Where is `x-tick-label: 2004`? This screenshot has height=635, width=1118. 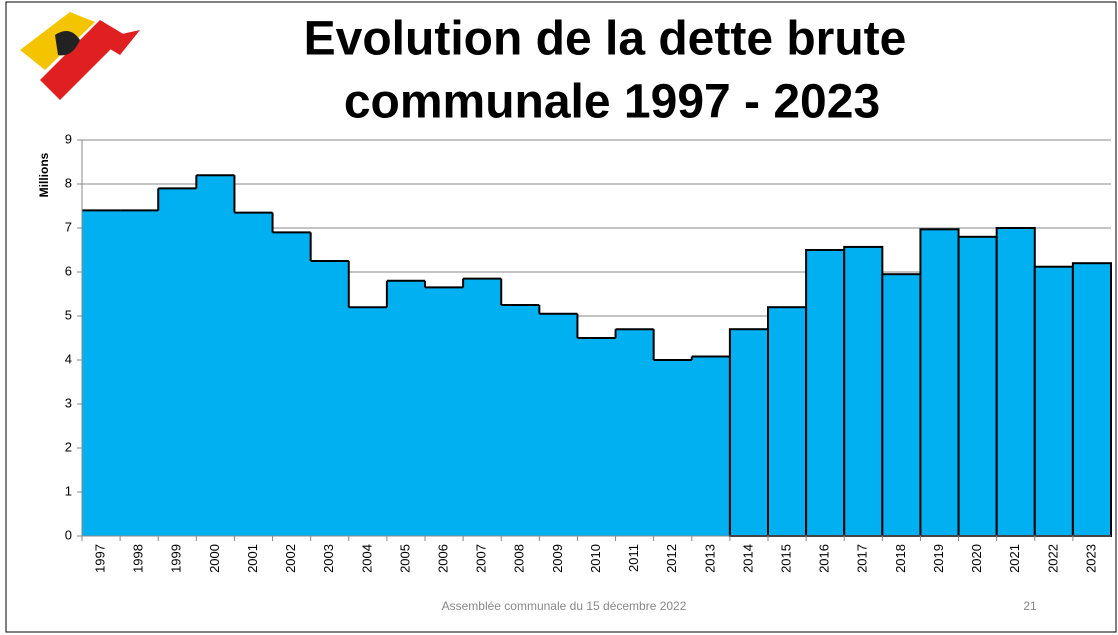
x-tick-label: 2004 is located at coordinates (366, 558).